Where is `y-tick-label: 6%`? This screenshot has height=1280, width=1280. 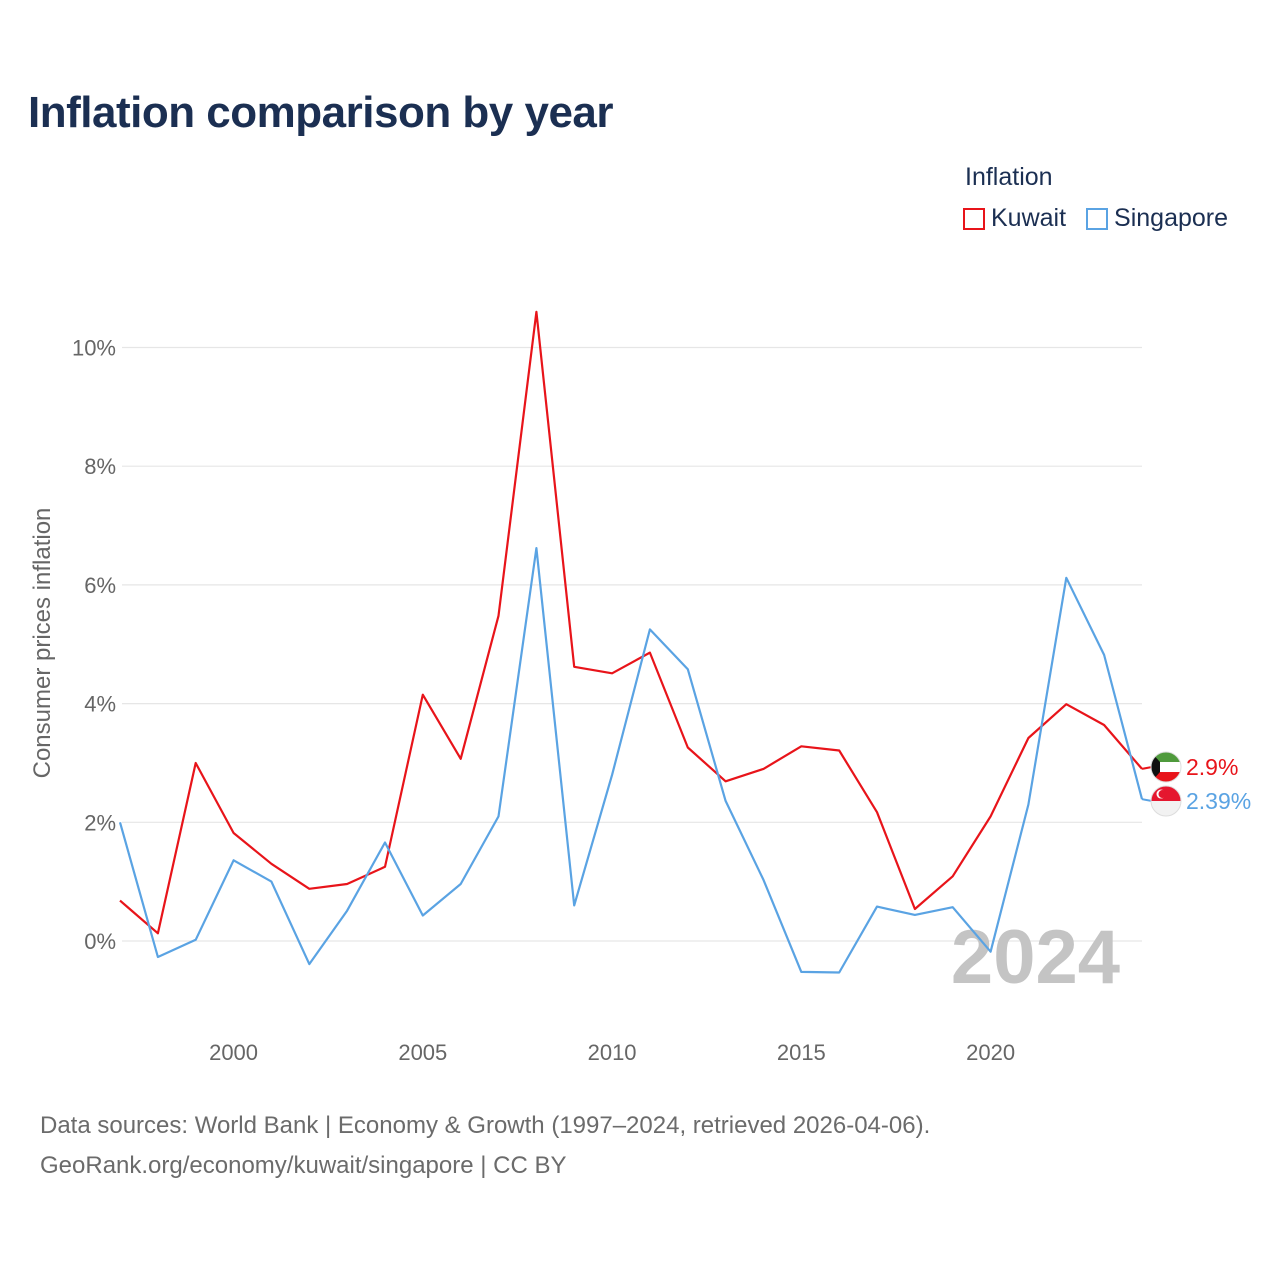
y-tick-label: 6% is located at coordinates (100, 585).